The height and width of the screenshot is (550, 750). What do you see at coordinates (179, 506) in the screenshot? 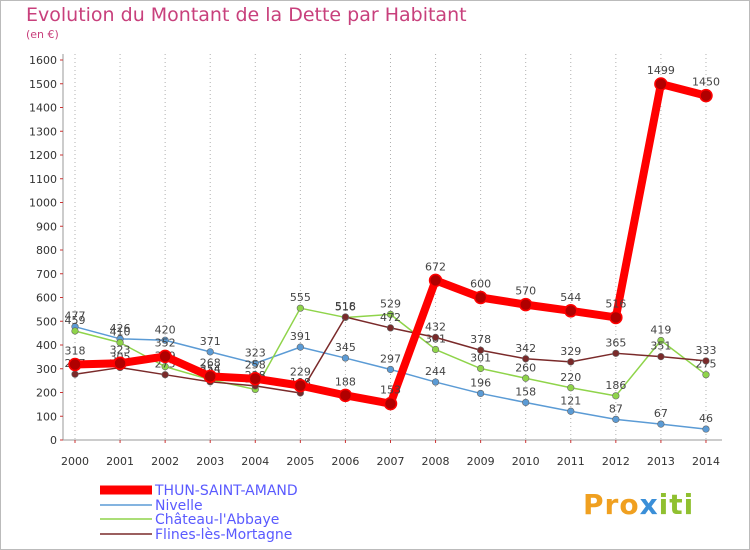
I see `legend-label: Nivelle` at bounding box center [179, 506].